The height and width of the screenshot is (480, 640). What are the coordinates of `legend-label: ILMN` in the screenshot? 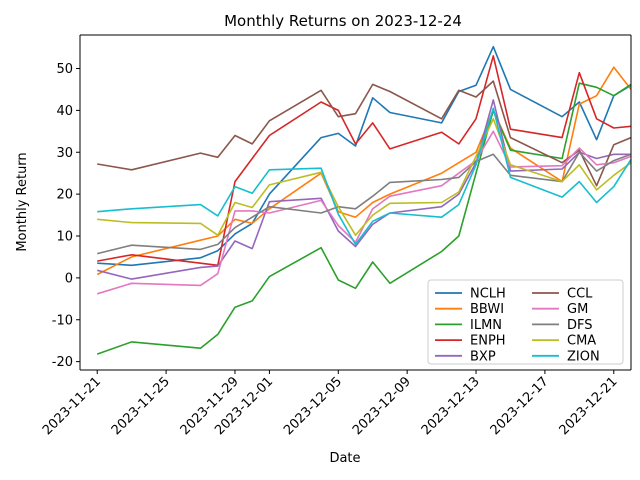 It's located at (486, 325).